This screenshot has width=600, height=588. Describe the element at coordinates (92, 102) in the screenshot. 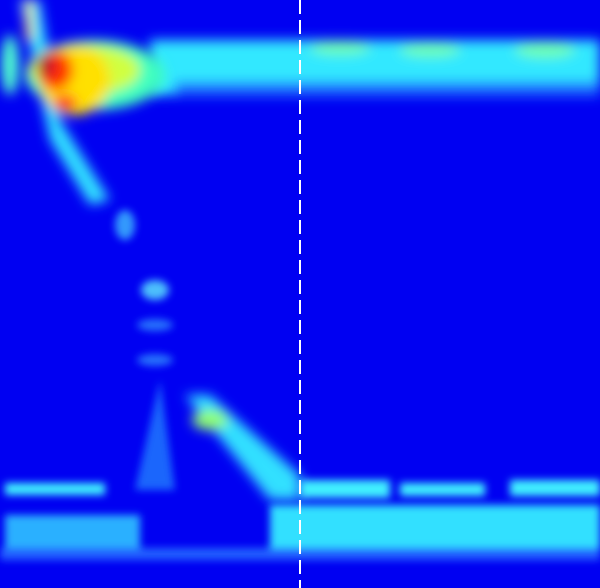

I see `hot-region` at that location.